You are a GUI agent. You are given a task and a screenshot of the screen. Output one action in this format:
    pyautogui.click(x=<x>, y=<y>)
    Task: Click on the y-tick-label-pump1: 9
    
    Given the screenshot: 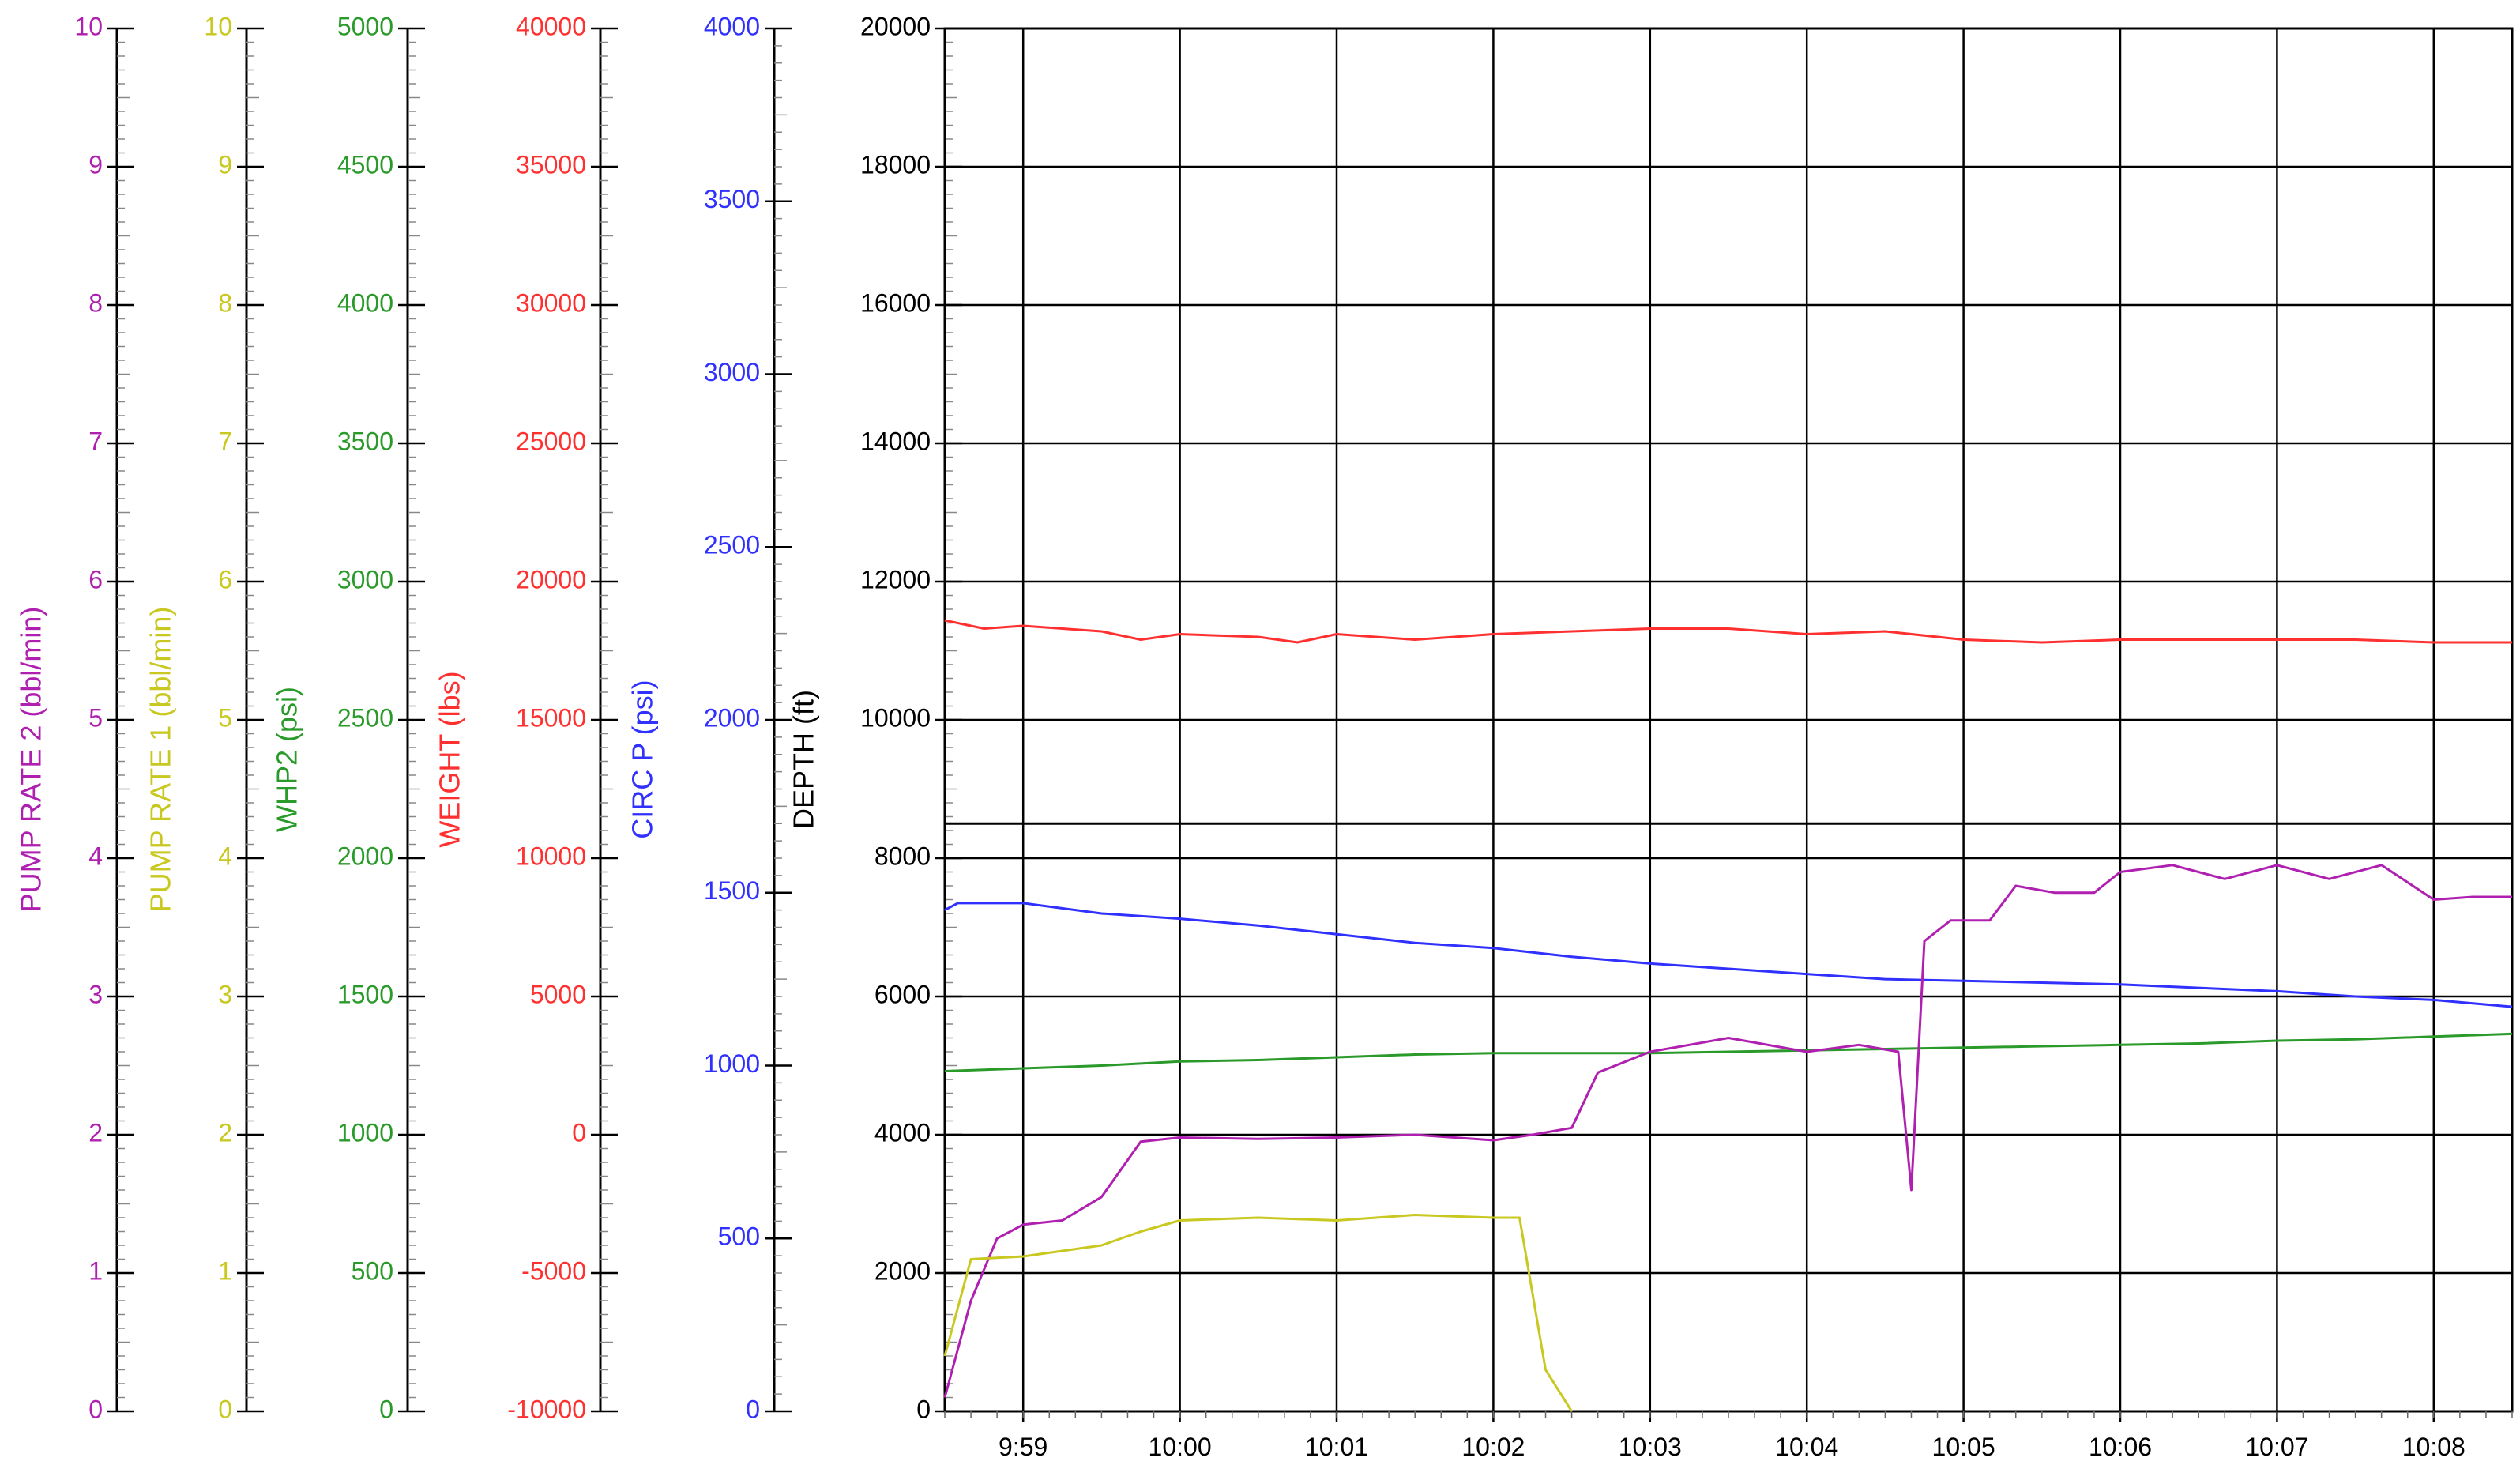 What is the action you would take?
    pyautogui.click(x=225, y=164)
    